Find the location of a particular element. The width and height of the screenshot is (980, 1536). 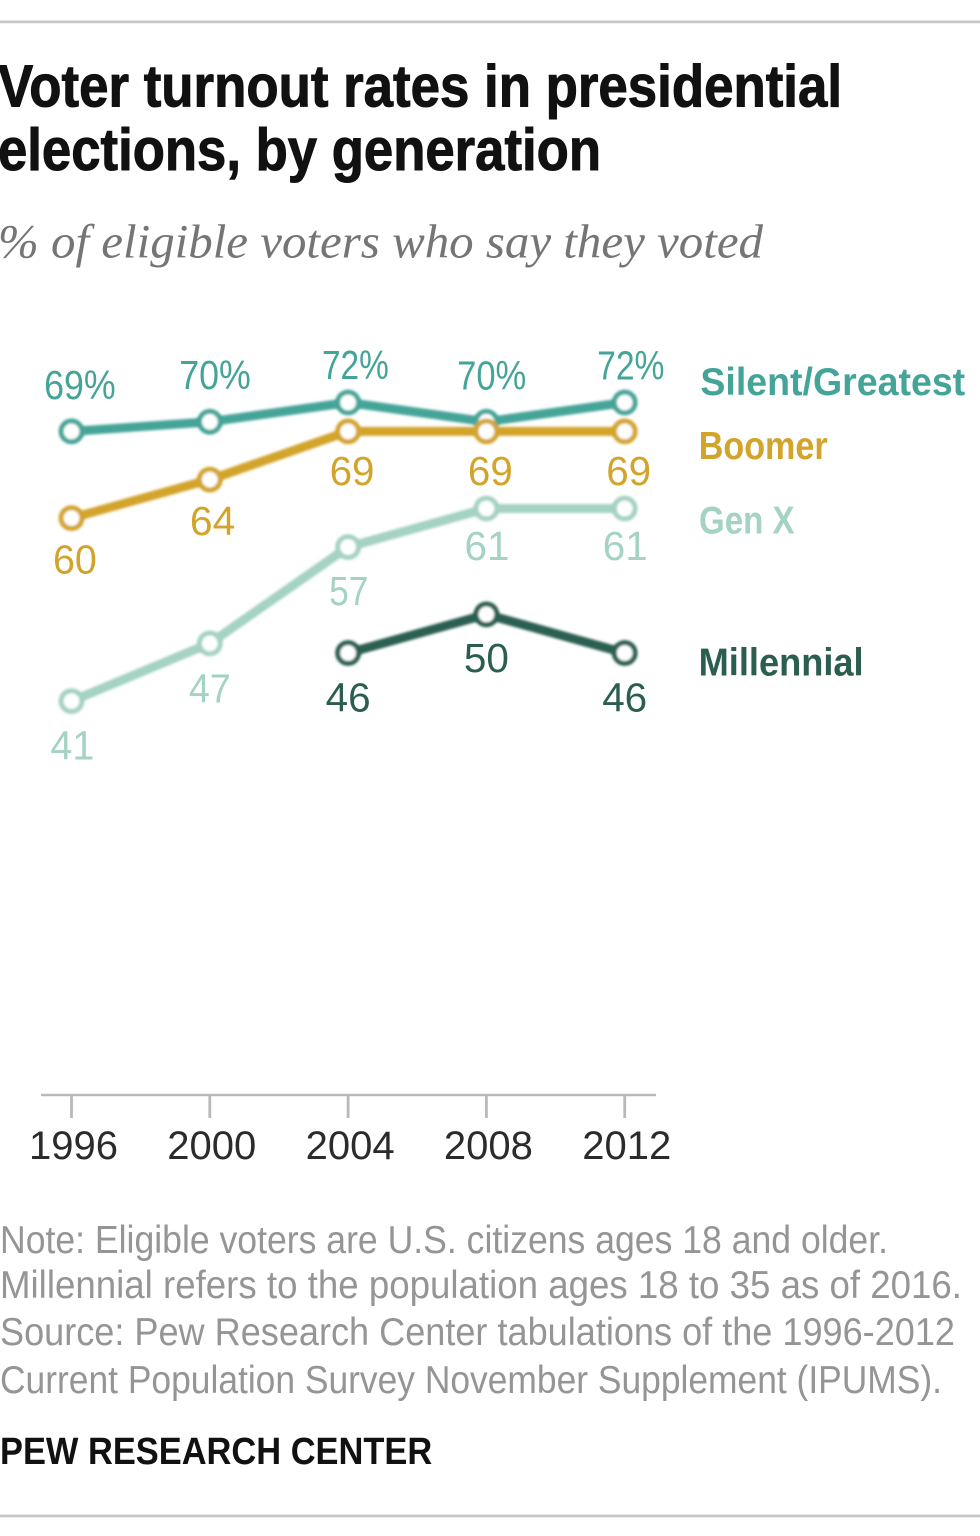

svg-text: elections, by generation is located at coordinates (300, 150).